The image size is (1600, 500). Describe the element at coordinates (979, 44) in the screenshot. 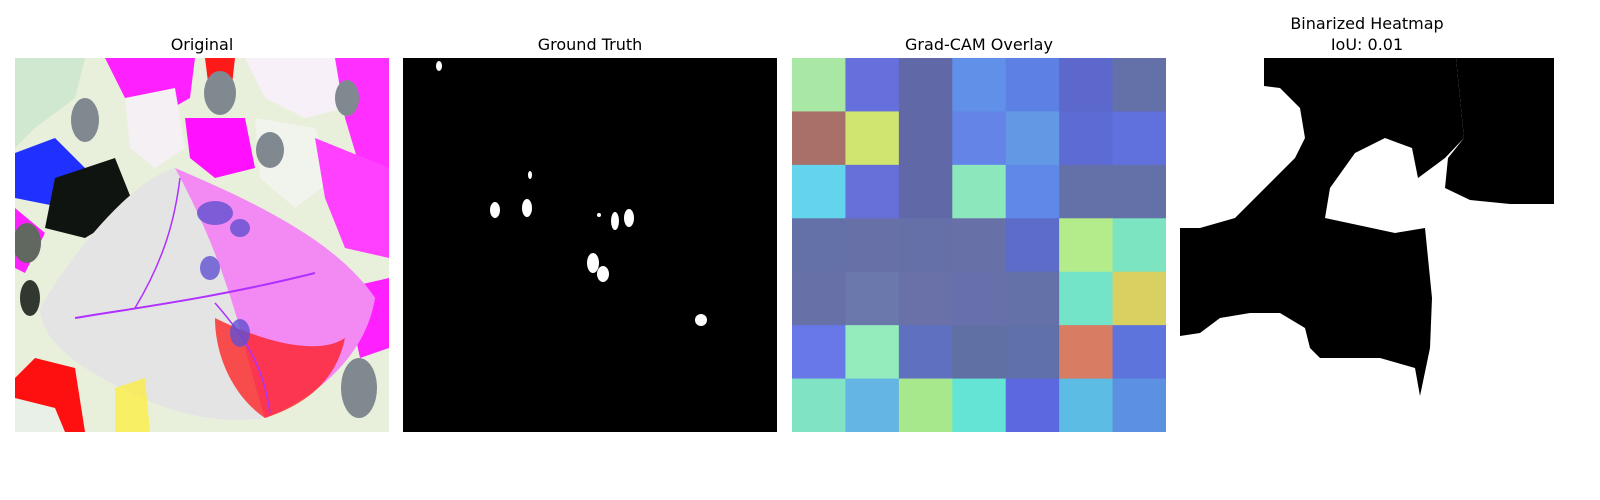

I see `panel-title-gradcam: Grad-CAM Overlay` at that location.